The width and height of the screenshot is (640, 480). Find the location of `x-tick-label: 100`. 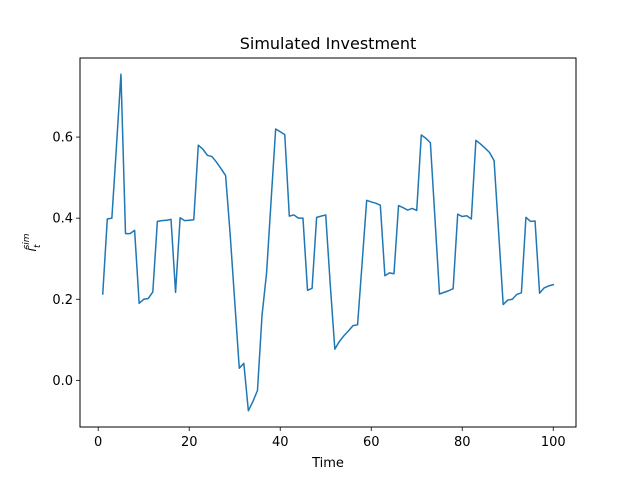

x-tick-label: 100 is located at coordinates (553, 442).